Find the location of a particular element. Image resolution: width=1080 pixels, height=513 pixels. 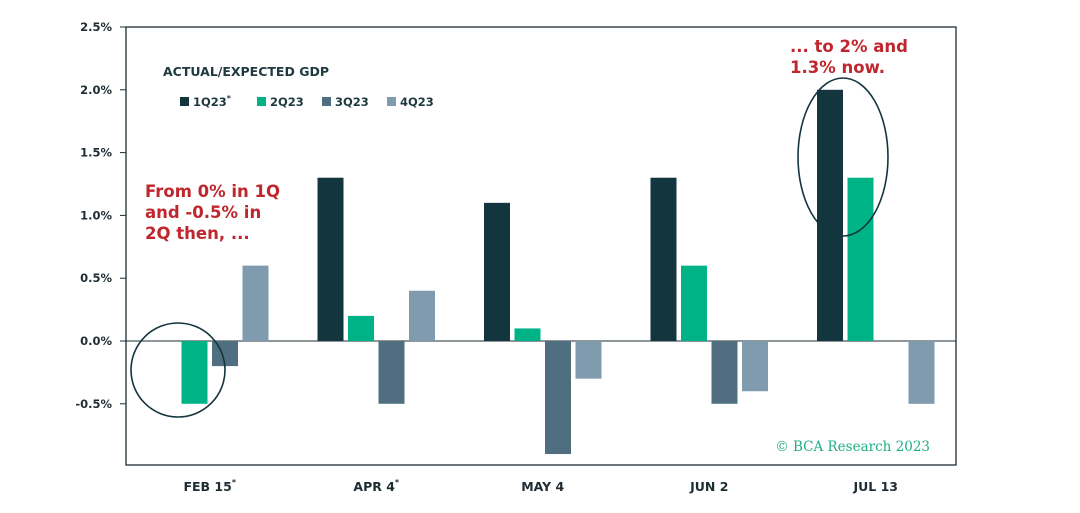

y-tick-label: -0.5% is located at coordinates (93, 404).